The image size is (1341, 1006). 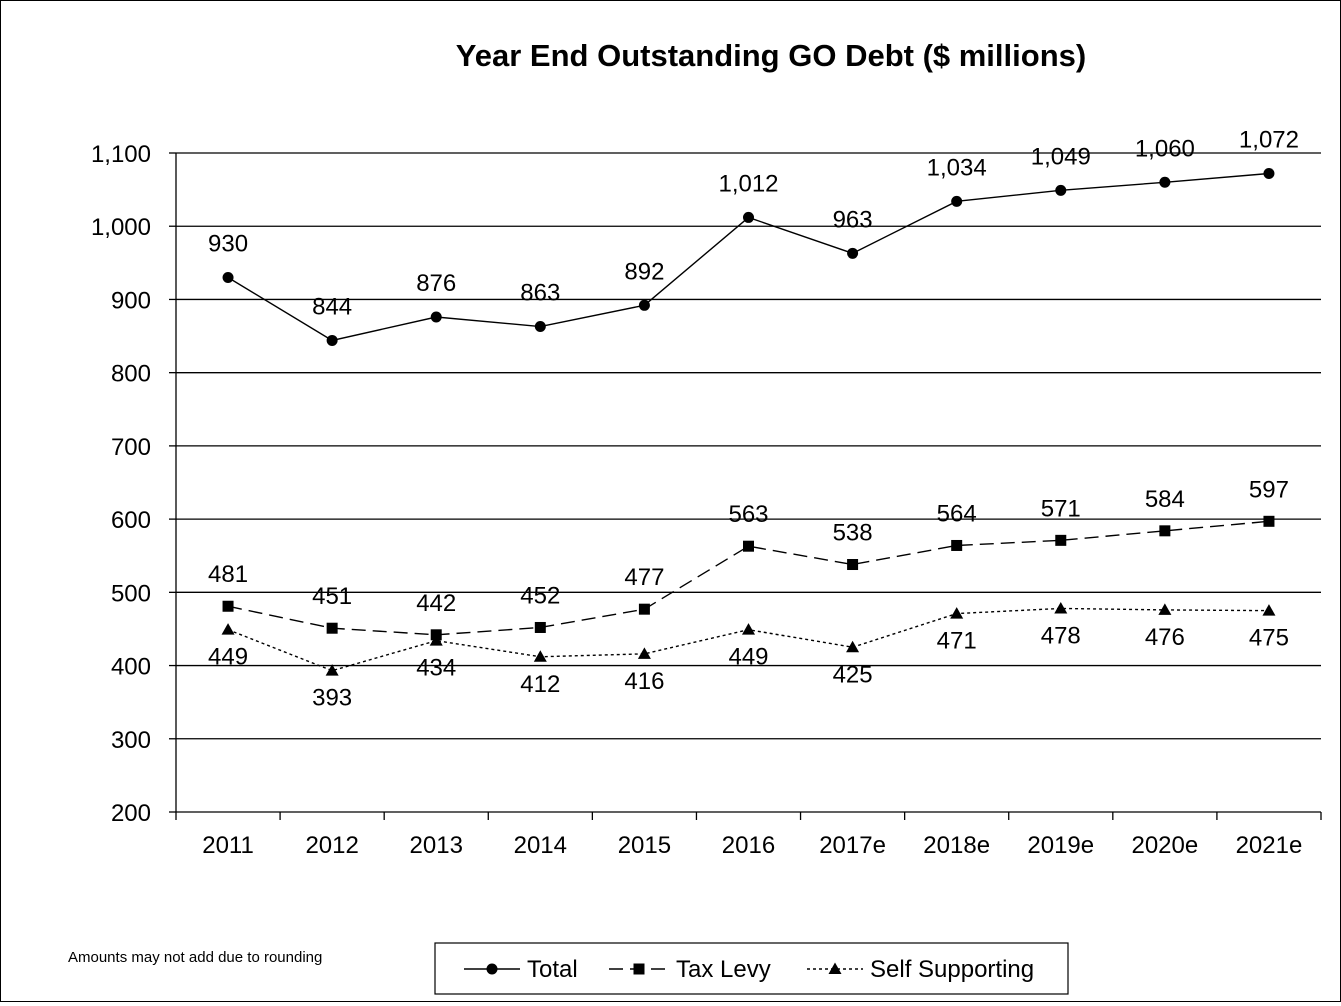 What do you see at coordinates (748, 183) in the screenshot?
I see `data-label: 1,012` at bounding box center [748, 183].